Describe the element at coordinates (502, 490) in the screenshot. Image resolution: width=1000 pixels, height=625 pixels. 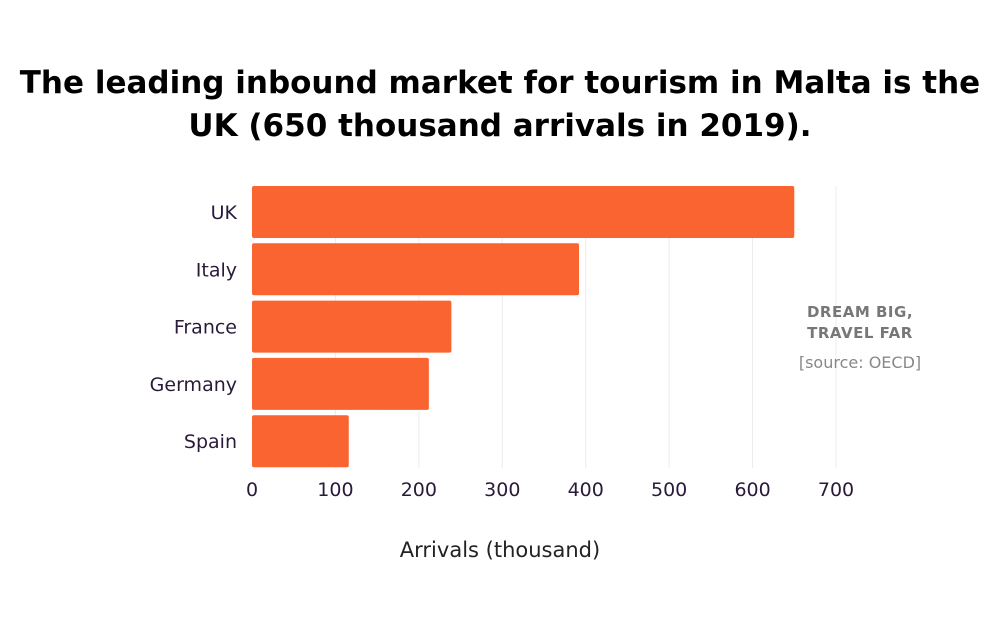
I see `x-tick-label: 300` at that location.